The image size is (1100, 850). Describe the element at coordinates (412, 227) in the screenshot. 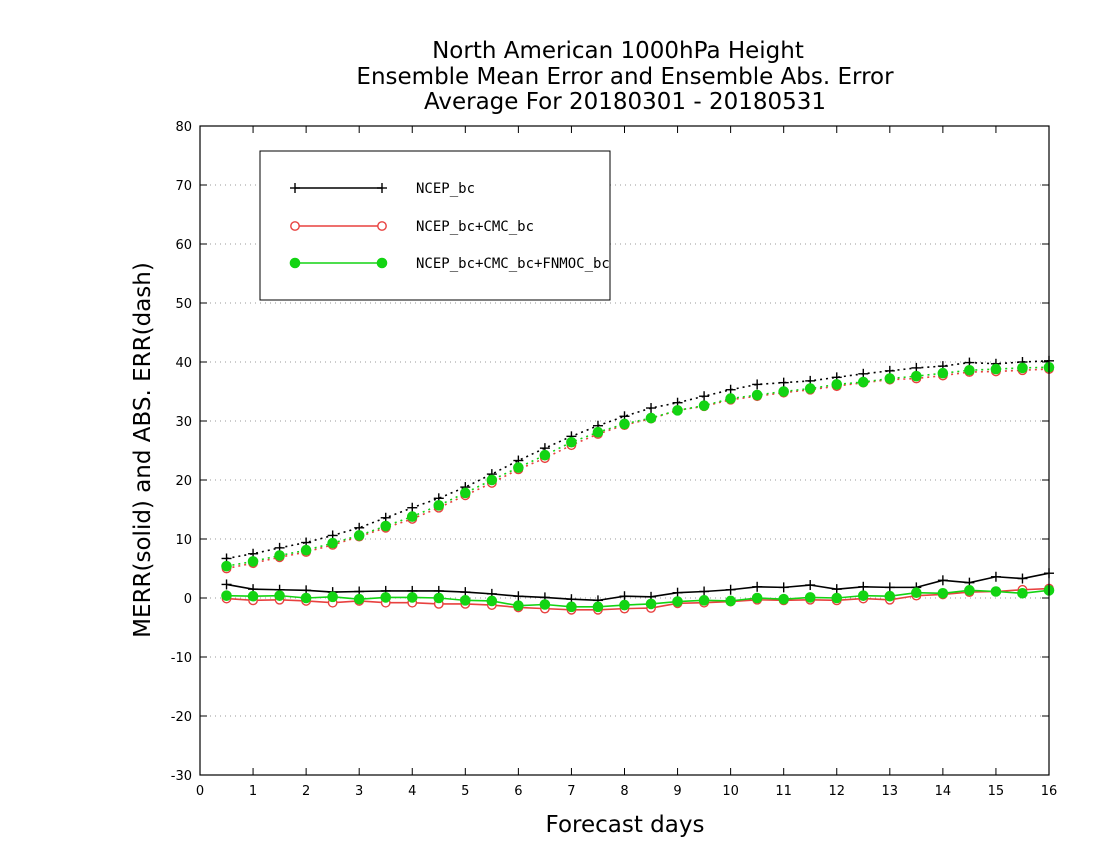

I see `legend-entry-2: NCEP_bc+CMC_bc` at that location.